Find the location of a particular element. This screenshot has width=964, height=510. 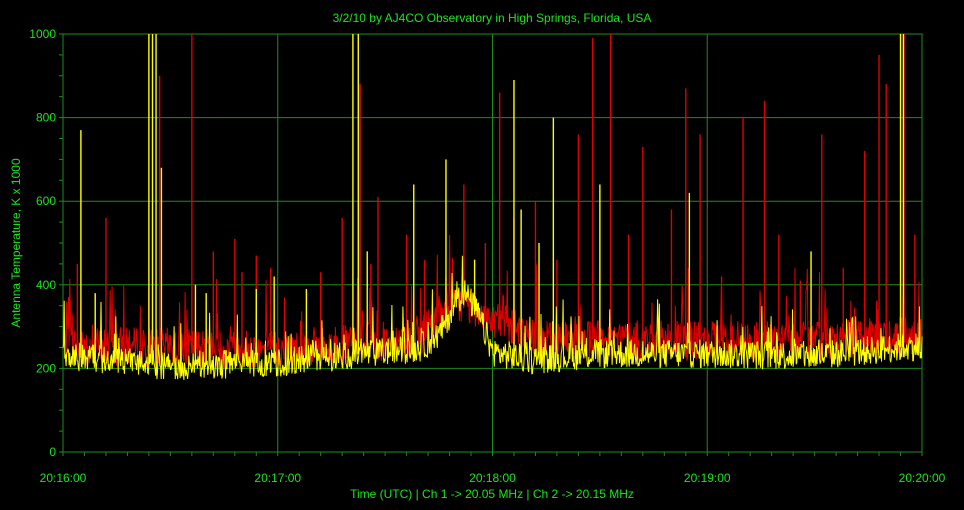

y-tick-label: 600 is located at coordinates (46, 201).